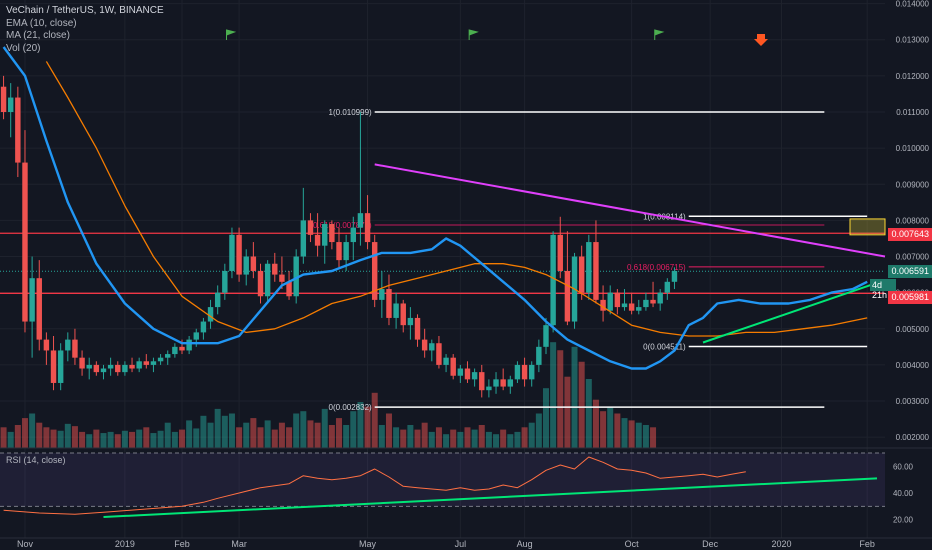 The height and width of the screenshot is (550, 932). Describe the element at coordinates (913, 76) in the screenshot. I see `y-tick-label: 0.012000` at that location.